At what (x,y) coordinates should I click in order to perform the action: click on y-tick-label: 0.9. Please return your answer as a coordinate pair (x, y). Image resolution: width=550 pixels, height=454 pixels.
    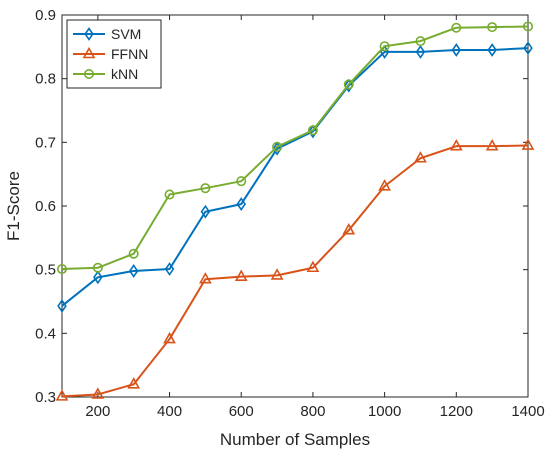
    Looking at the image, I should click on (45, 15).